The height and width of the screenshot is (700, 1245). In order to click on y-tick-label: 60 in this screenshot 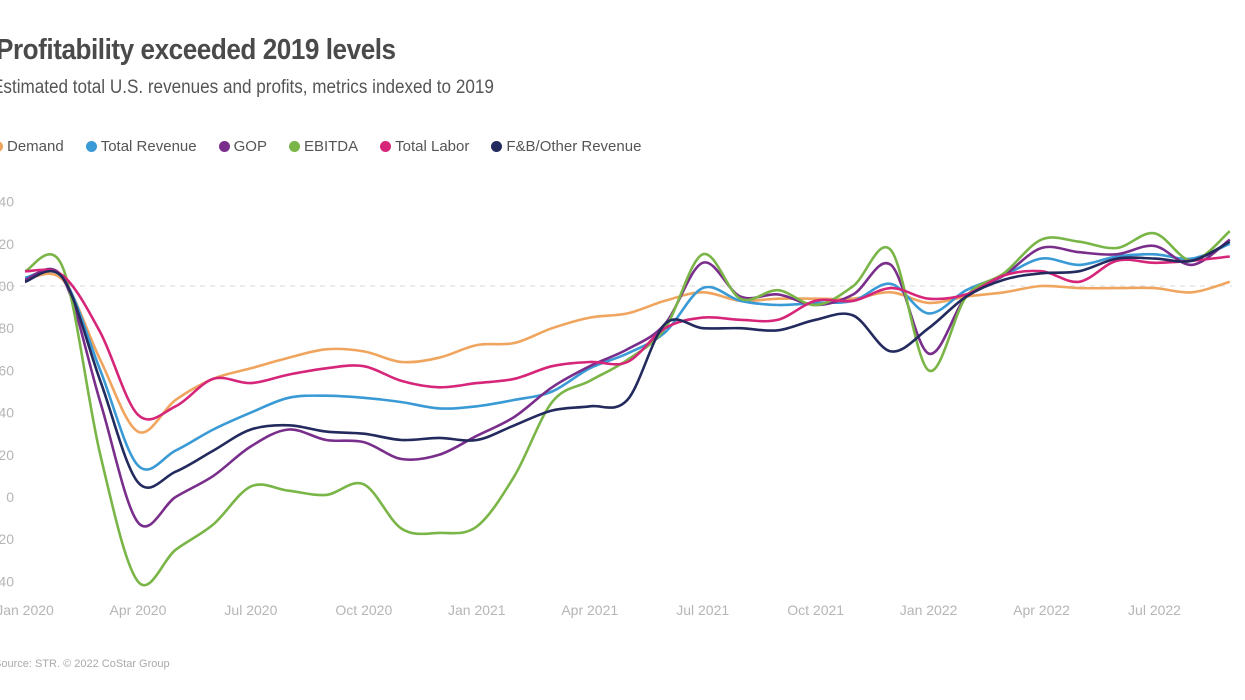, I will do `click(7, 370)`.